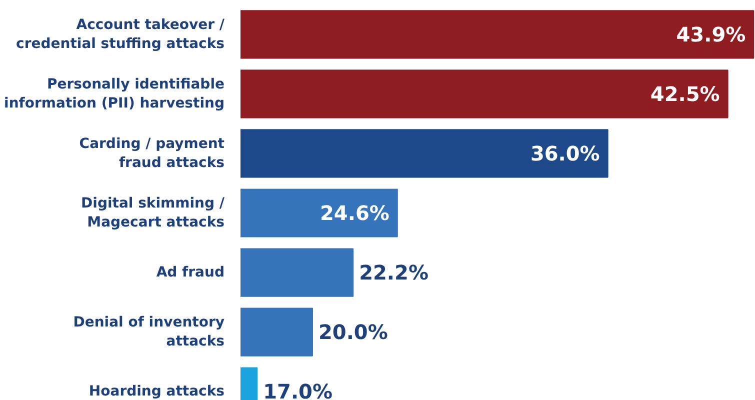 This screenshot has height=400, width=755. What do you see at coordinates (153, 213) in the screenshot?
I see `y-tick-label: Digital skimming / Magecart attacks` at bounding box center [153, 213].